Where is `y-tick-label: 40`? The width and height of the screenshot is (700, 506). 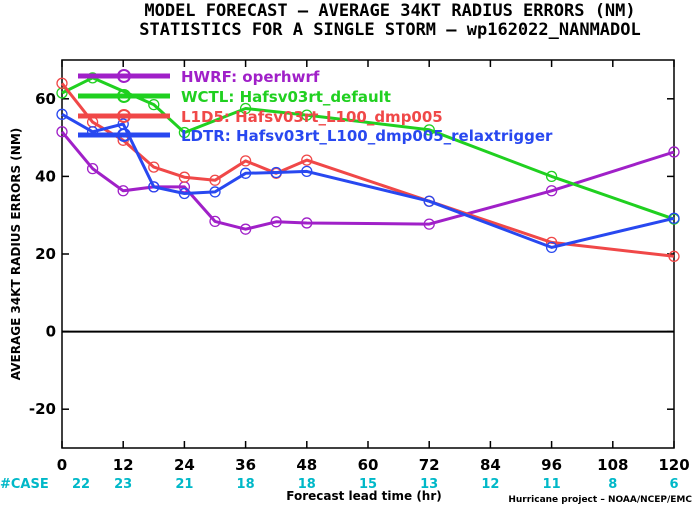
y-tick-label: 40 is located at coordinates (45, 176).